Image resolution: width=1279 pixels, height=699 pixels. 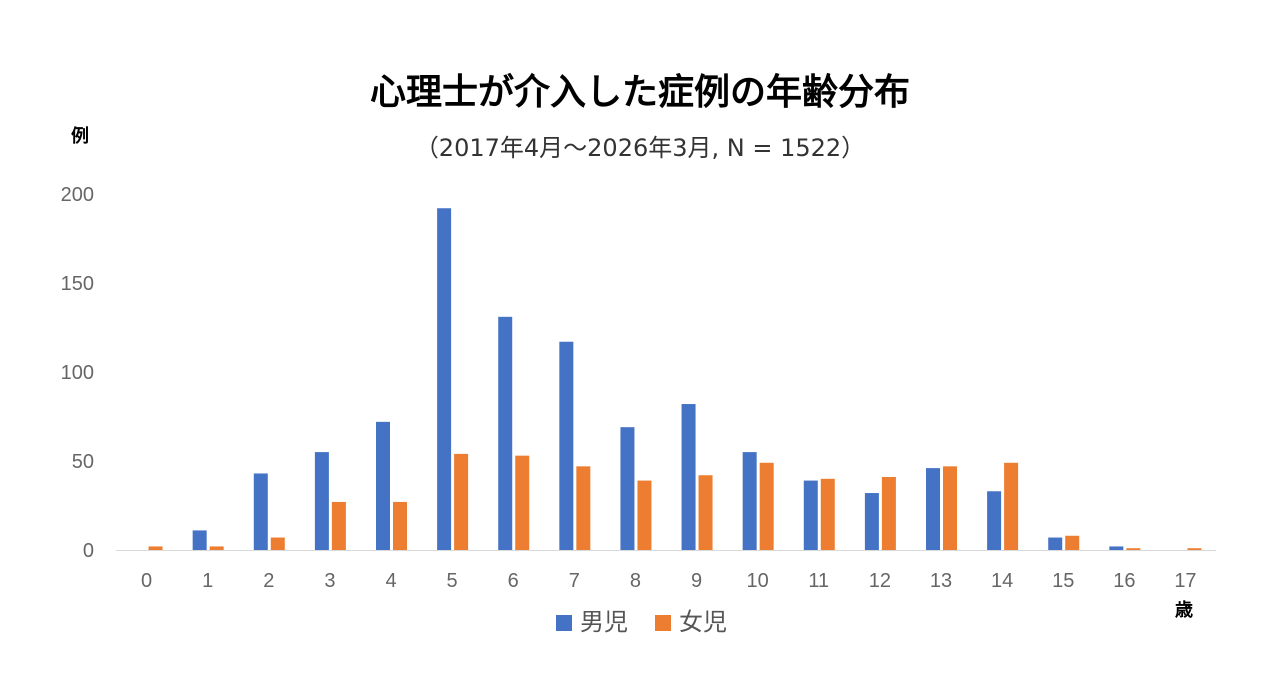 What do you see at coordinates (1185, 581) in the screenshot?
I see `x-tick-label: 17` at bounding box center [1185, 581].